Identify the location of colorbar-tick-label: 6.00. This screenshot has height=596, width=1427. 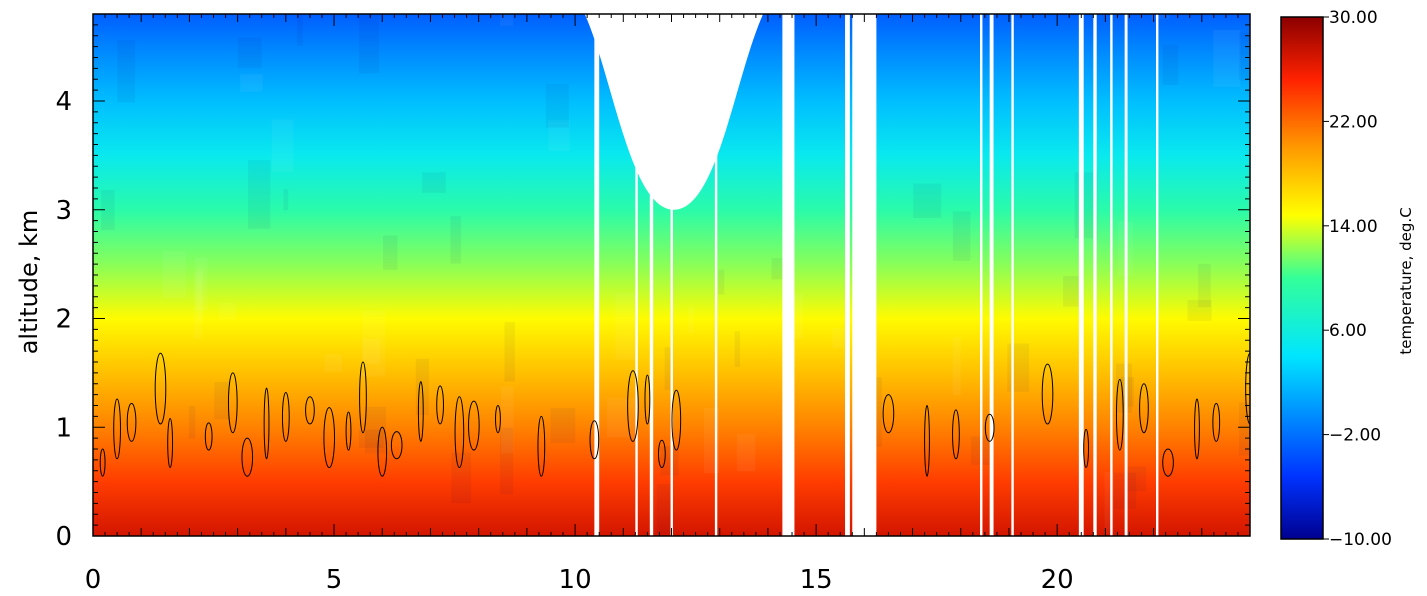
(1348, 331).